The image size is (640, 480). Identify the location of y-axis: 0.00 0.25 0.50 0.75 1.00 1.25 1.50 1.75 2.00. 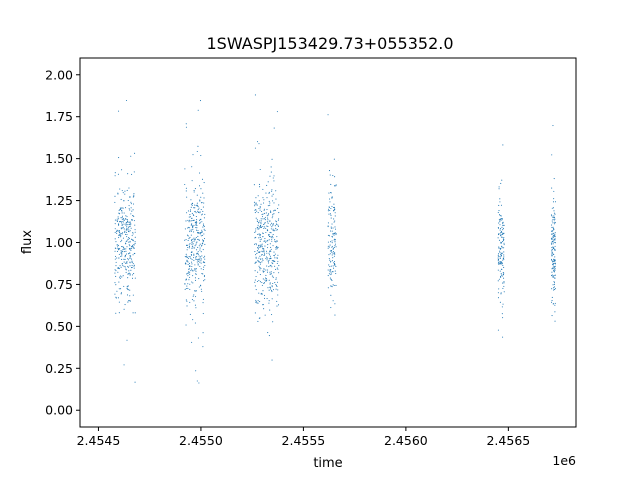
(62, 242).